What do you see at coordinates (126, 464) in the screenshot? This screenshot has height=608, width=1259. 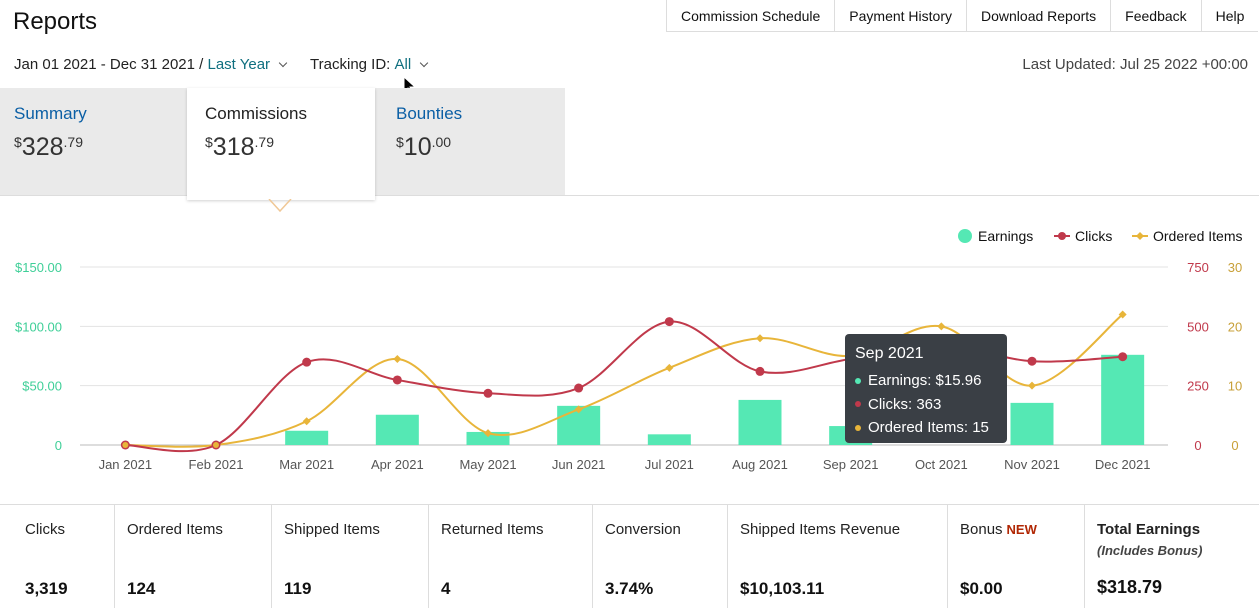 I see `x-tick-label: Jan 2021` at bounding box center [126, 464].